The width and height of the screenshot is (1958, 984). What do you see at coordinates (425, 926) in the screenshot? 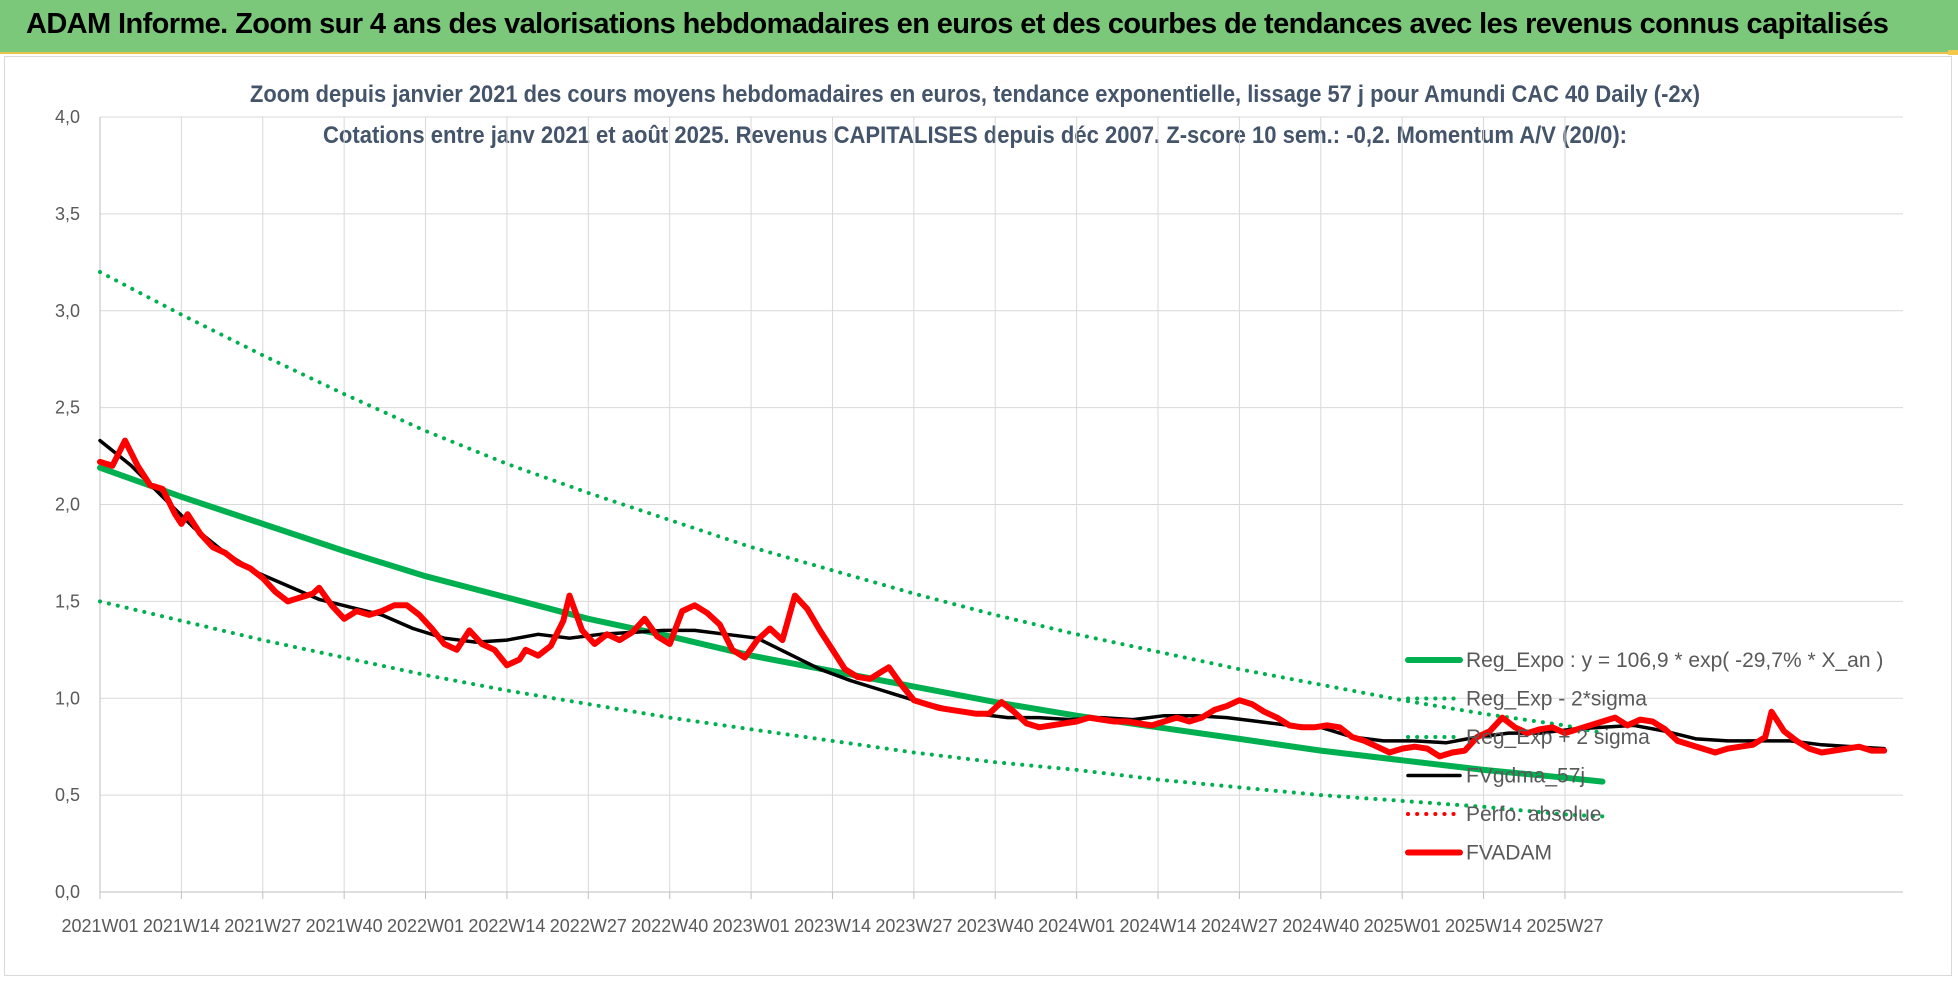
I see `x-tick-label: 2022W01` at bounding box center [425, 926].